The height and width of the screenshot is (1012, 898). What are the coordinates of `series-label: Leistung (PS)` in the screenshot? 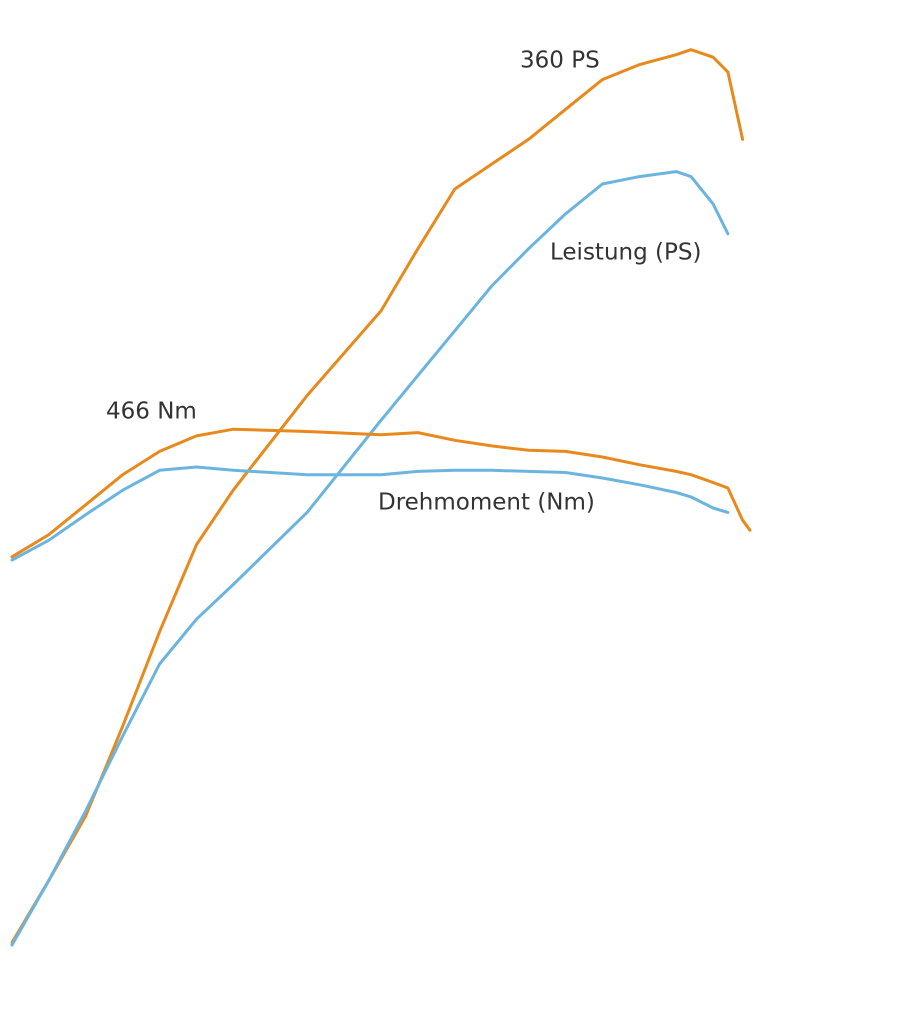 It's located at (625, 253).